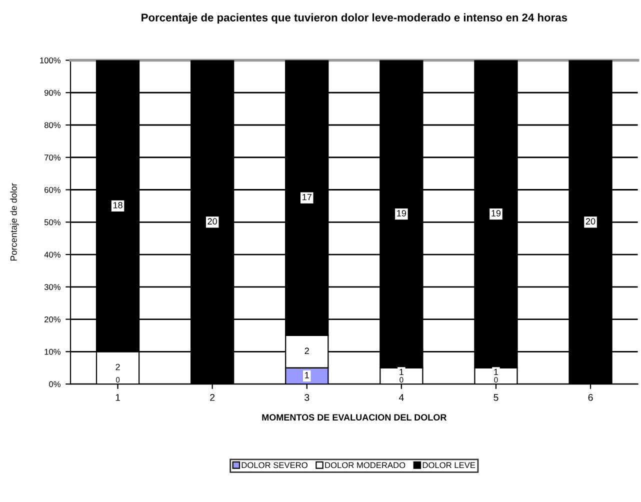  I want to click on legend-label: DOLOR LEVE, so click(449, 465).